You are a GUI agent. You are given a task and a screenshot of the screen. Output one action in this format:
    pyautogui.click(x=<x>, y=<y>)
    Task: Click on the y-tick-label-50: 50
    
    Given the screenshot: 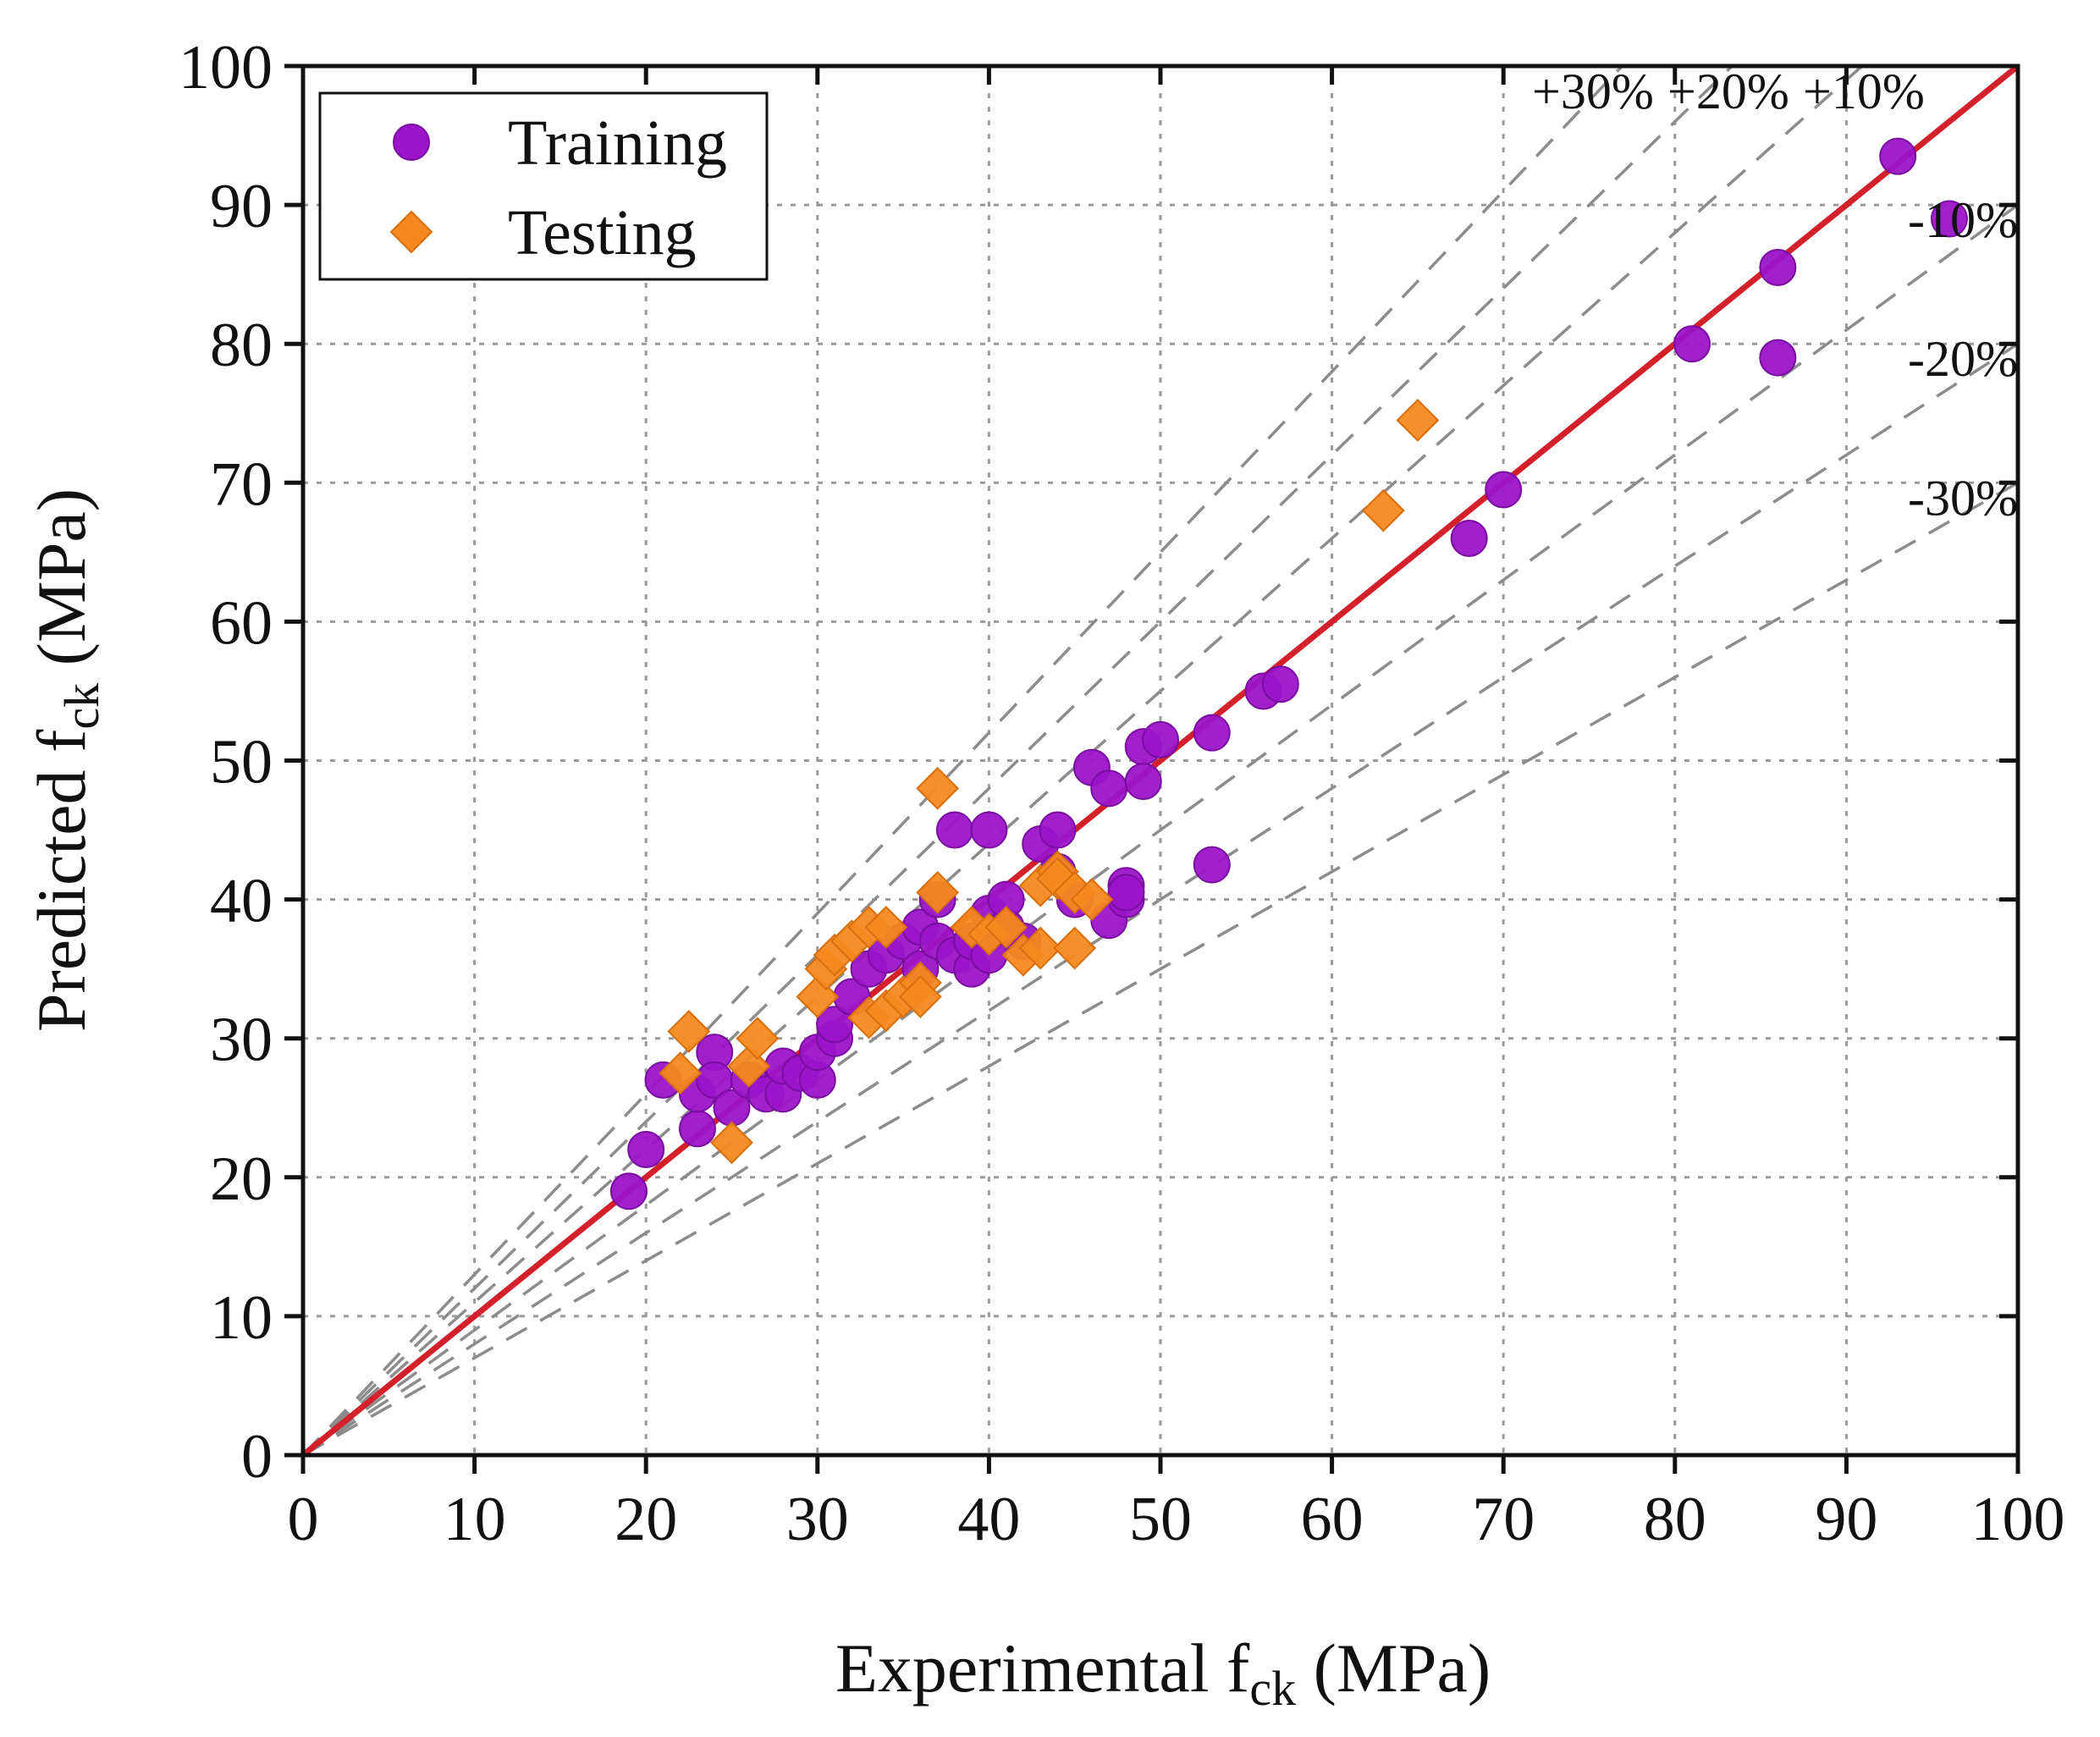 What is the action you would take?
    pyautogui.click(x=241, y=762)
    